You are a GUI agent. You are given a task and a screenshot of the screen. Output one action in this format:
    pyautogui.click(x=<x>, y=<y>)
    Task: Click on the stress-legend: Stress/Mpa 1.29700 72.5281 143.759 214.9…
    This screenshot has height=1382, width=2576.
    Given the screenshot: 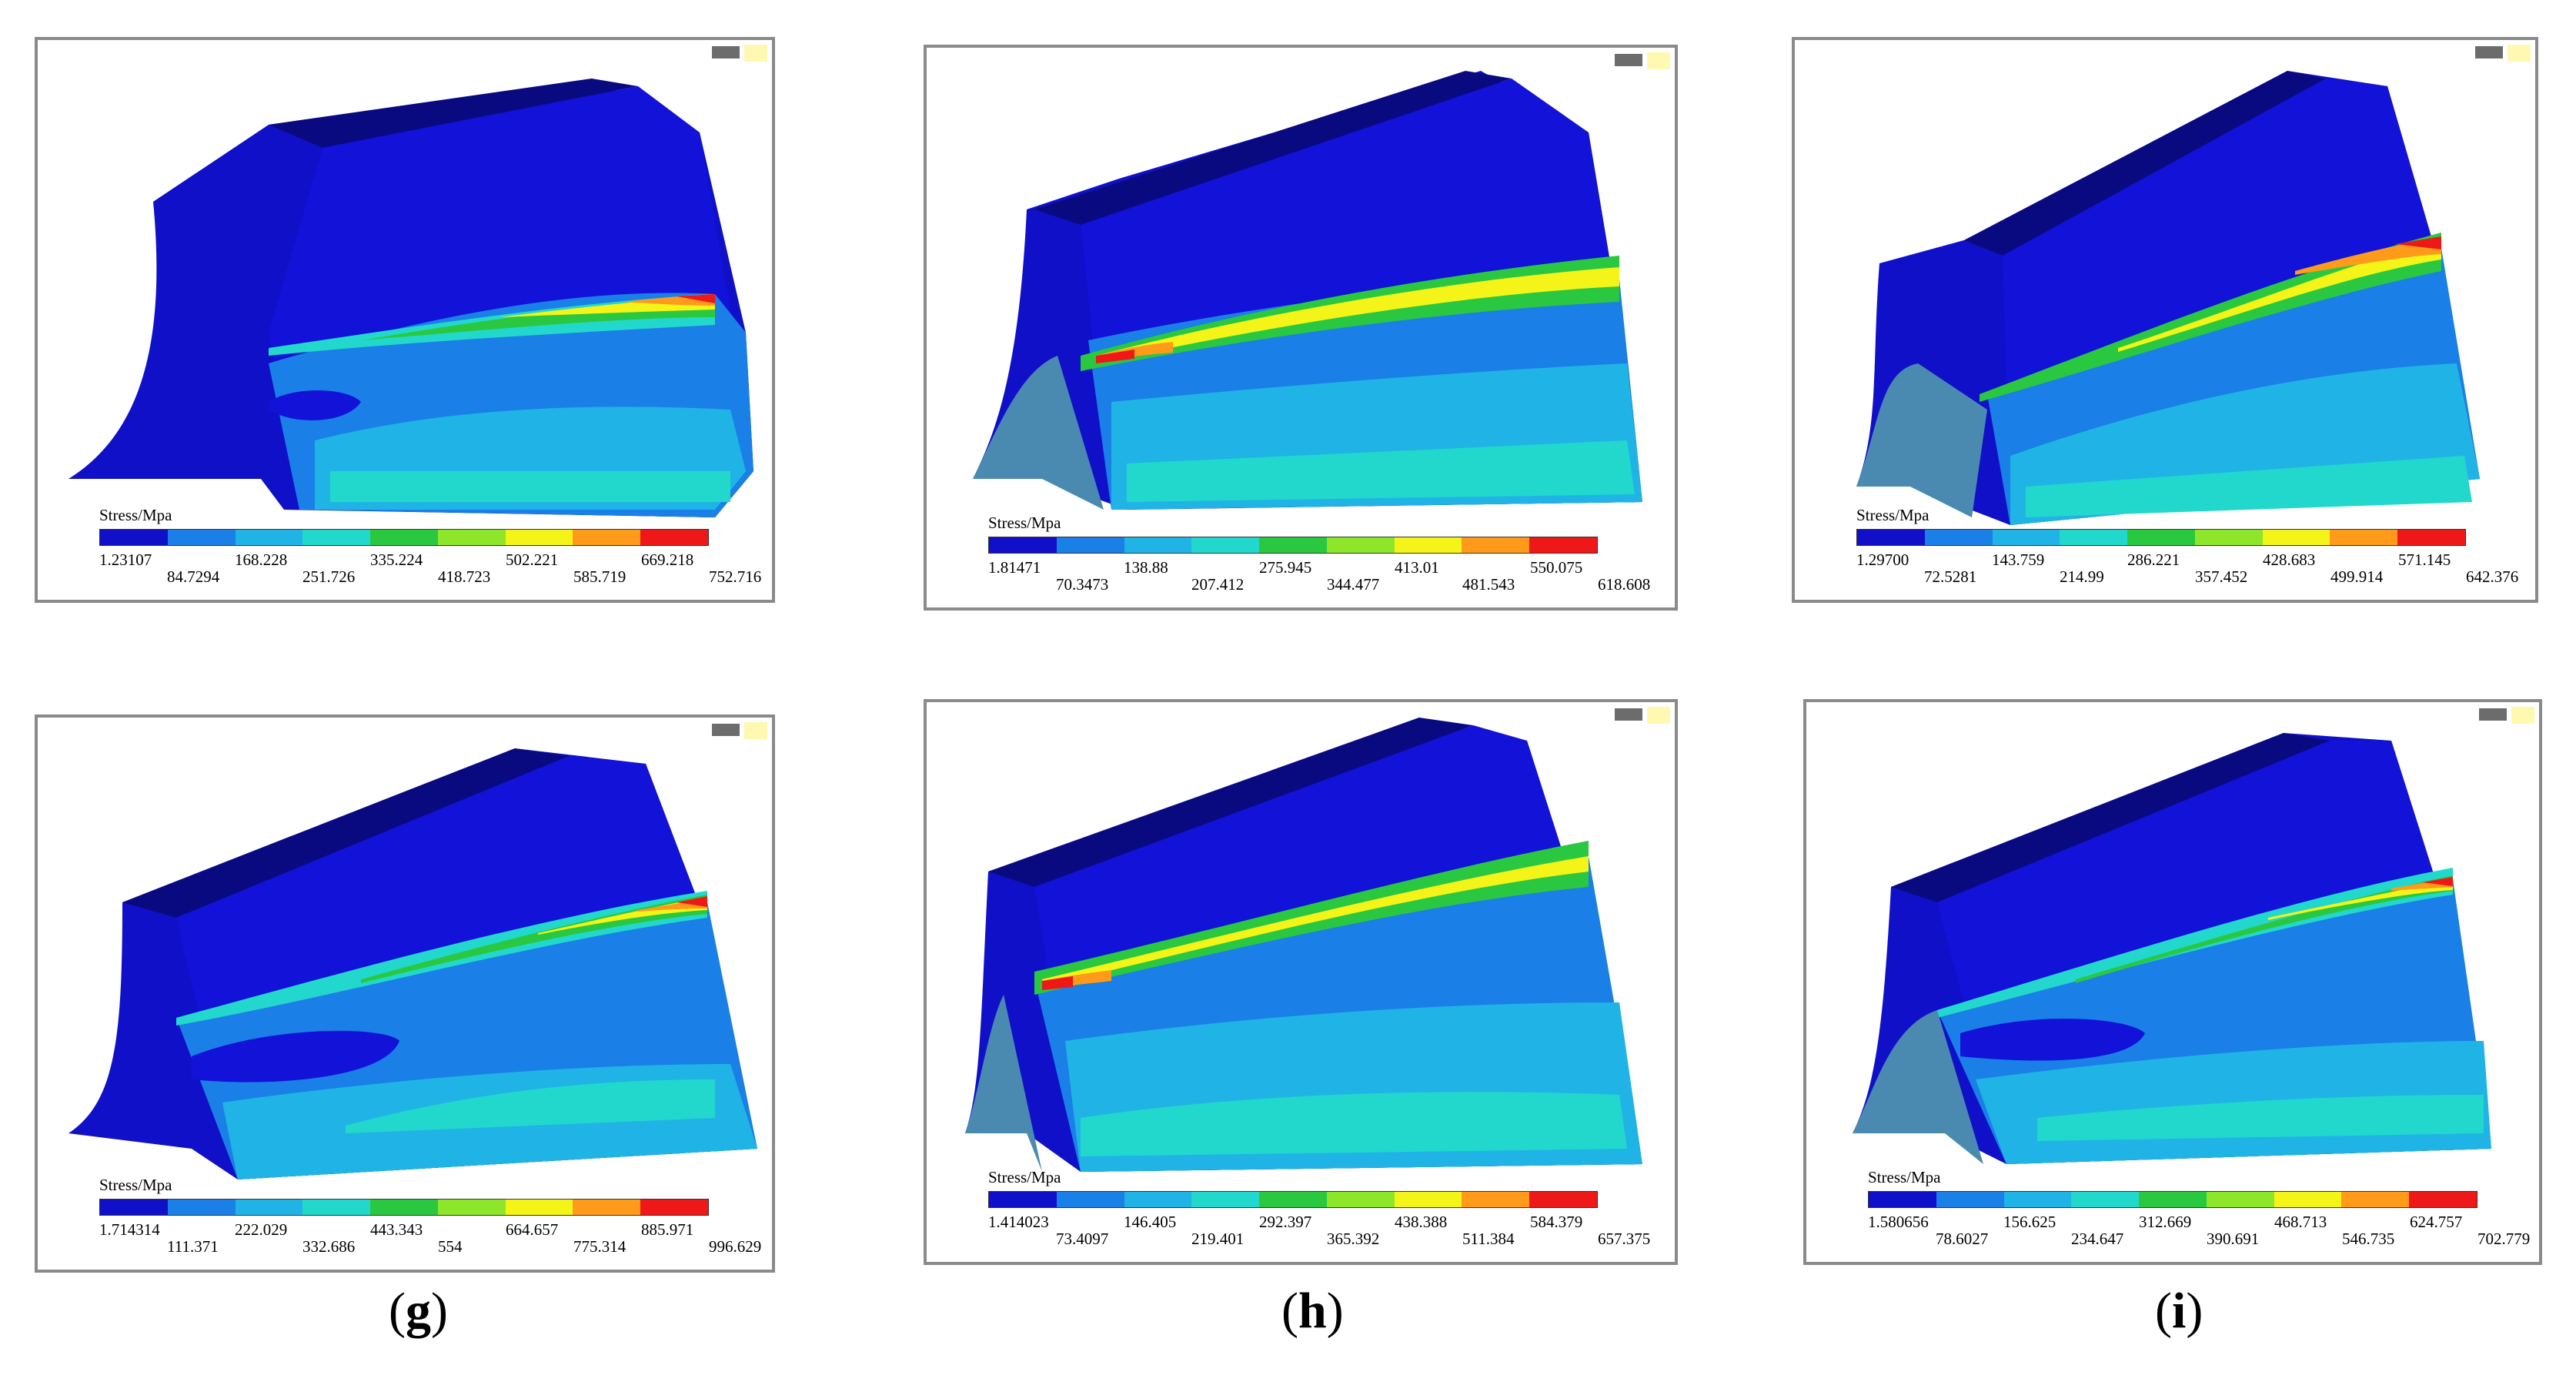 What is the action you would take?
    pyautogui.click(x=2195, y=548)
    